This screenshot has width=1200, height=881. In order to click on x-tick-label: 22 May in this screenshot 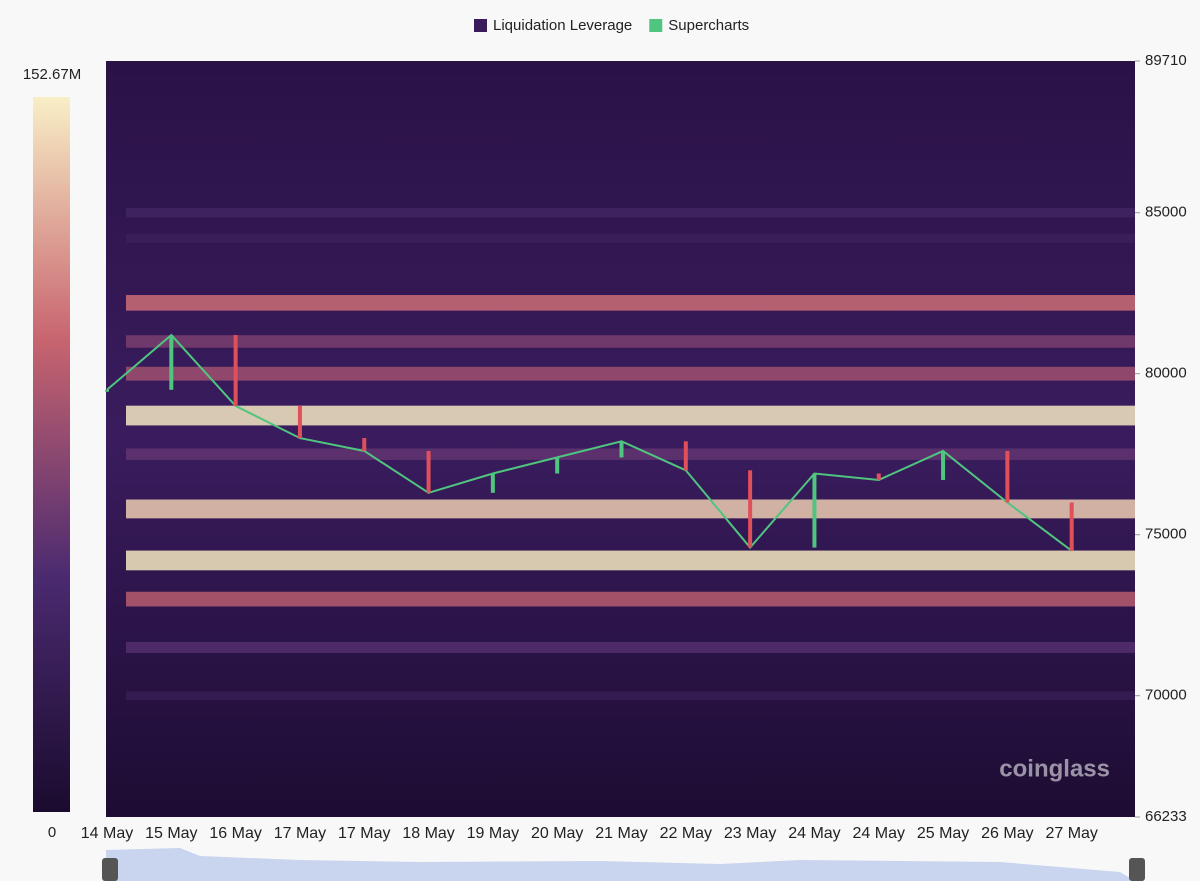, I will do `click(686, 833)`.